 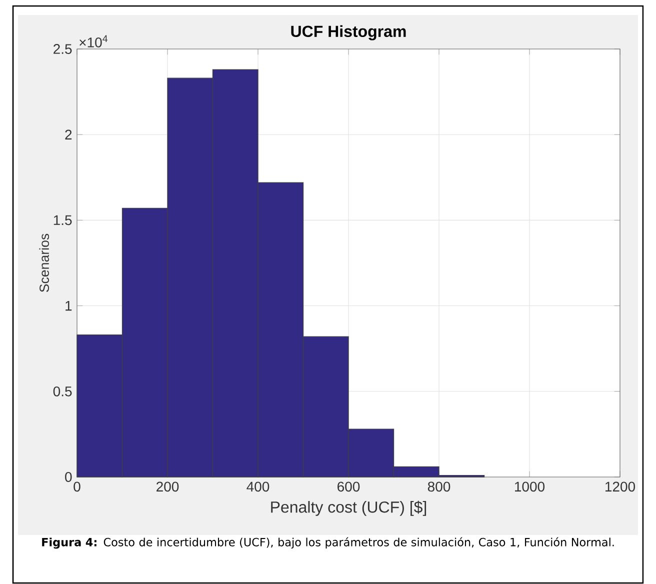 I want to click on x-tick-label: 200, so click(x=167, y=487).